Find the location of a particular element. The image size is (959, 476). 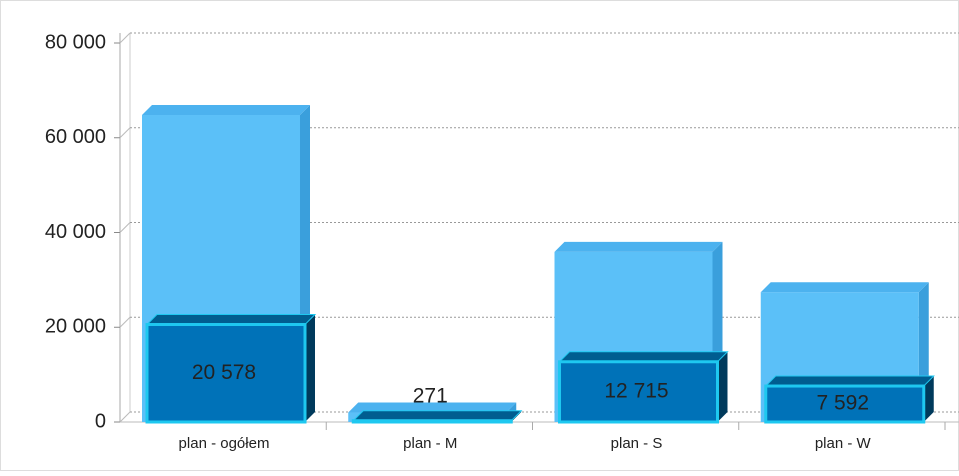

value-label: 12 715 is located at coordinates (636, 390).